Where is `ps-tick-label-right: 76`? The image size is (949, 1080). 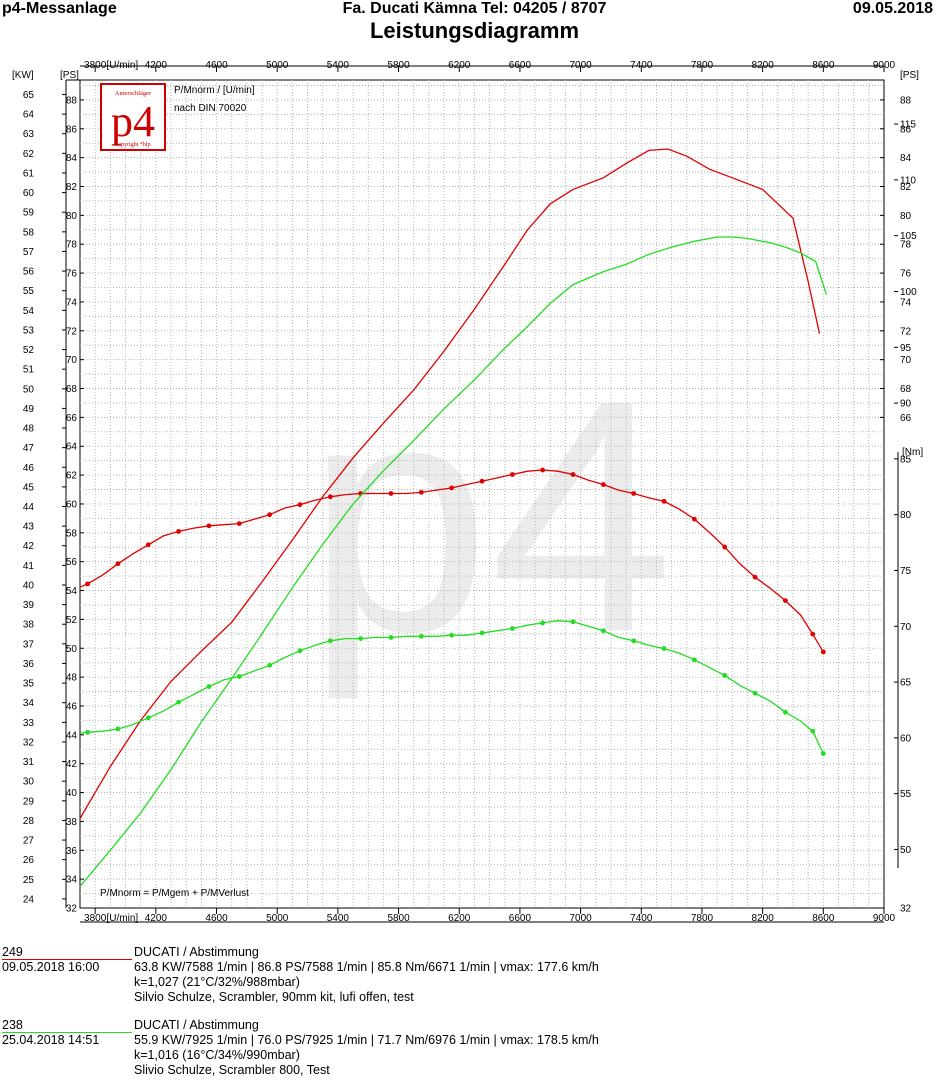 ps-tick-label-right: 76 is located at coordinates (906, 274).